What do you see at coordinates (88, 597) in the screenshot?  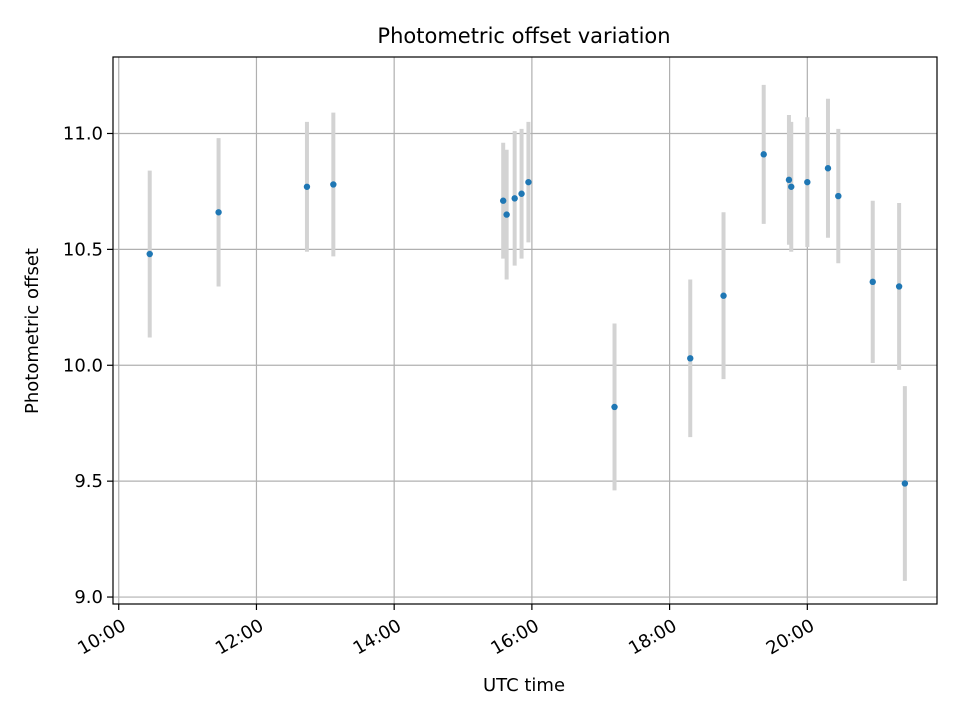 I see `y-tick-label: 9.0` at bounding box center [88, 597].